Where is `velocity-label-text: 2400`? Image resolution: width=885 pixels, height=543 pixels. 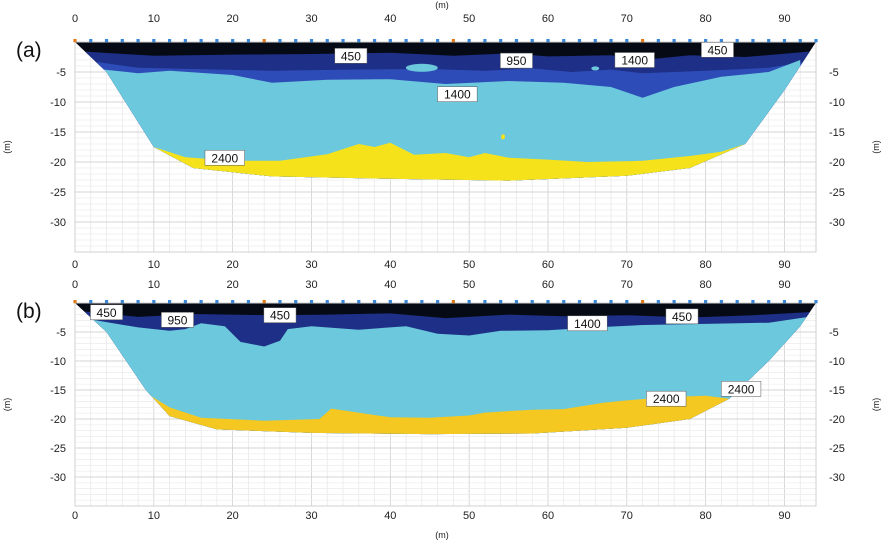 velocity-label-text: 2400 is located at coordinates (741, 389).